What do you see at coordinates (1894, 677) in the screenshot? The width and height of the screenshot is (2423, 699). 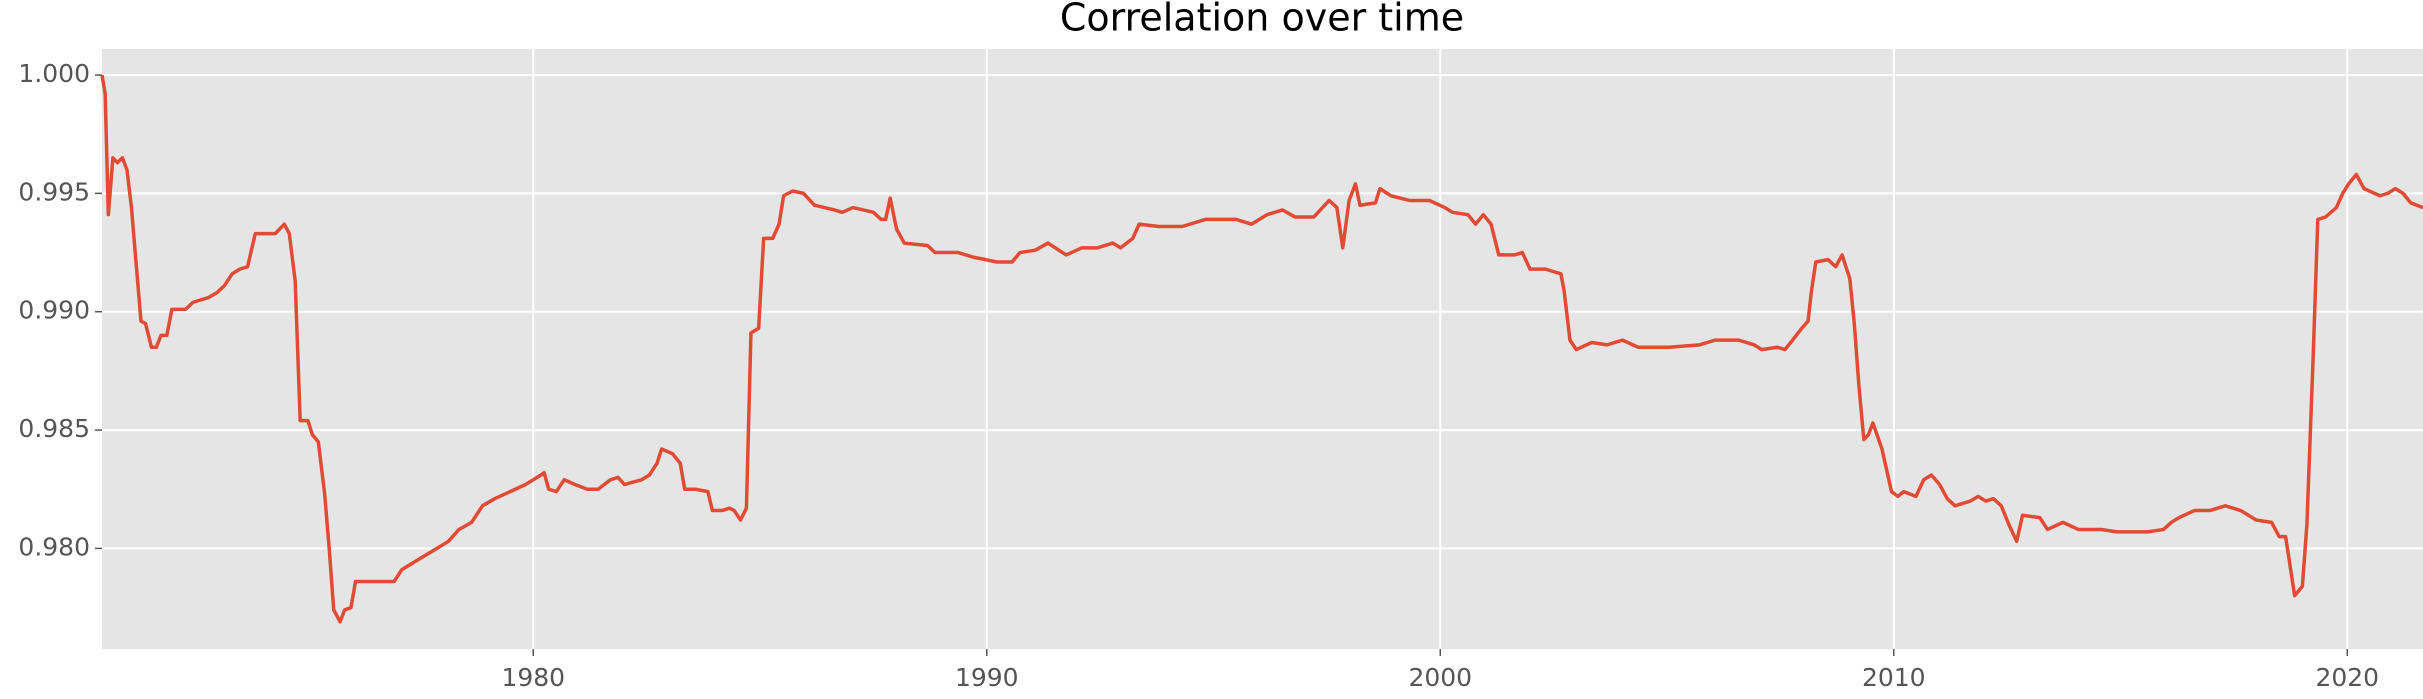 I see `x-tick-label: 2010` at bounding box center [1894, 677].